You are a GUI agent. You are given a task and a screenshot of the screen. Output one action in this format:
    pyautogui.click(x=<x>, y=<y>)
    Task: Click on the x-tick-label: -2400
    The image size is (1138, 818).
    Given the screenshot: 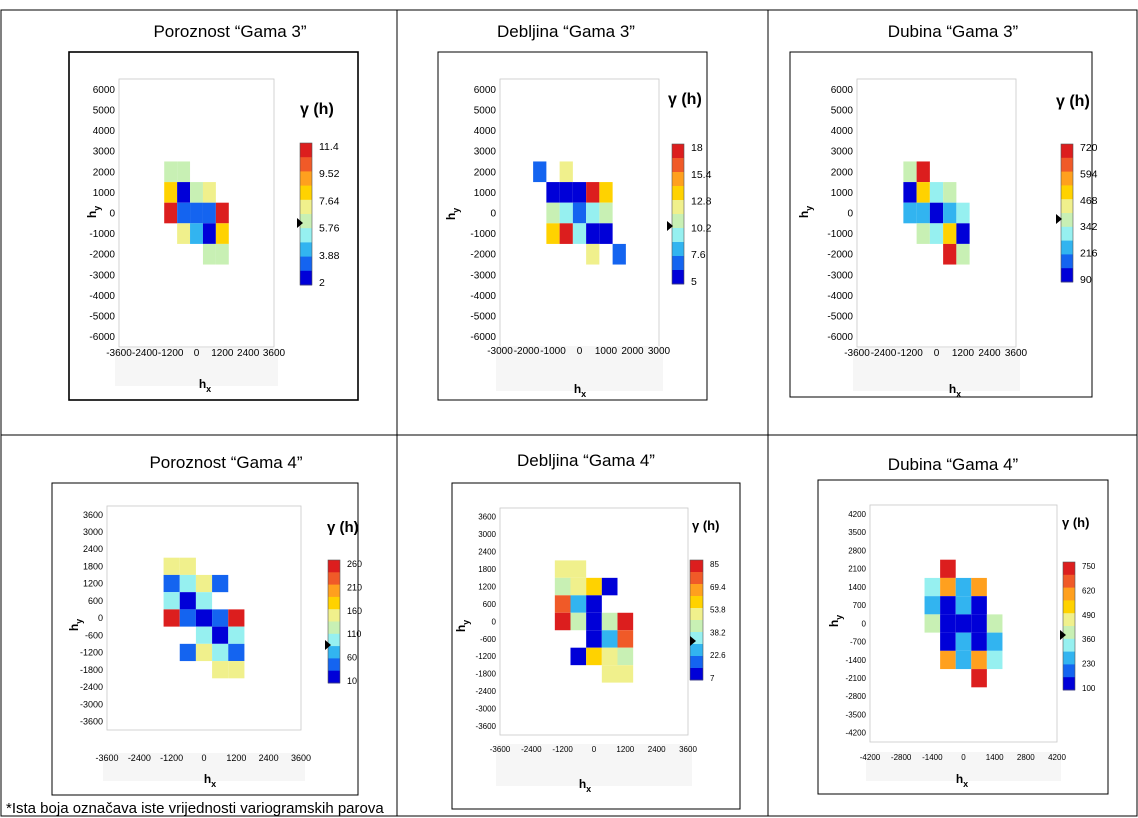 What is the action you would take?
    pyautogui.click(x=884, y=353)
    